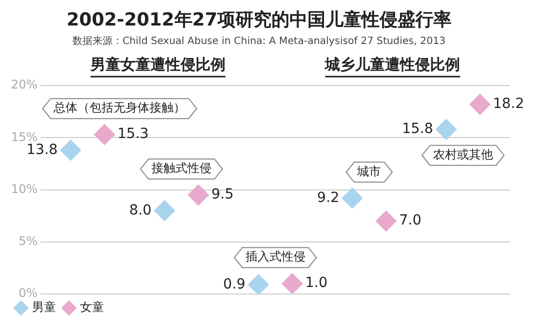 Image resolution: width=548 pixels, height=334 pixels. I want to click on chart-title: 2002-2012年27项研究的中国儿童性侵盛行率, so click(259, 19).